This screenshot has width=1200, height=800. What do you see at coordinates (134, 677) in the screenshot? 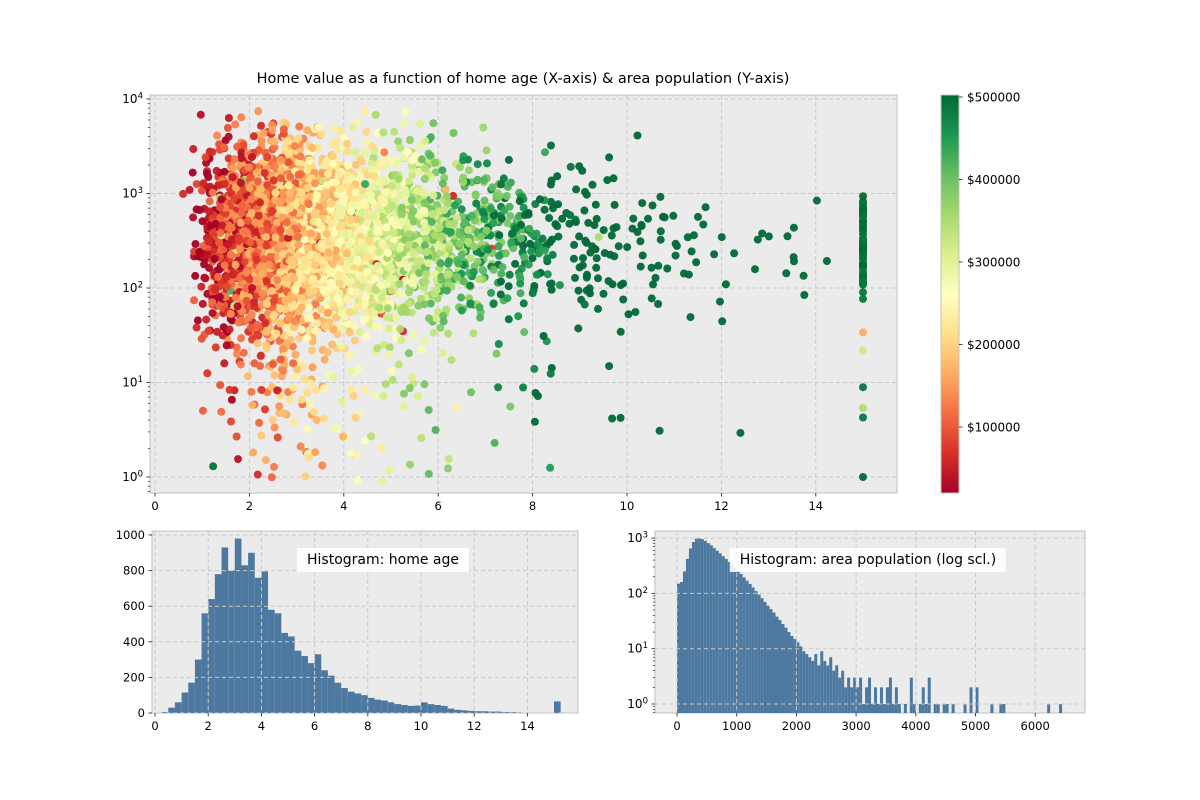
I see `svg-text: 200` at bounding box center [134, 677].